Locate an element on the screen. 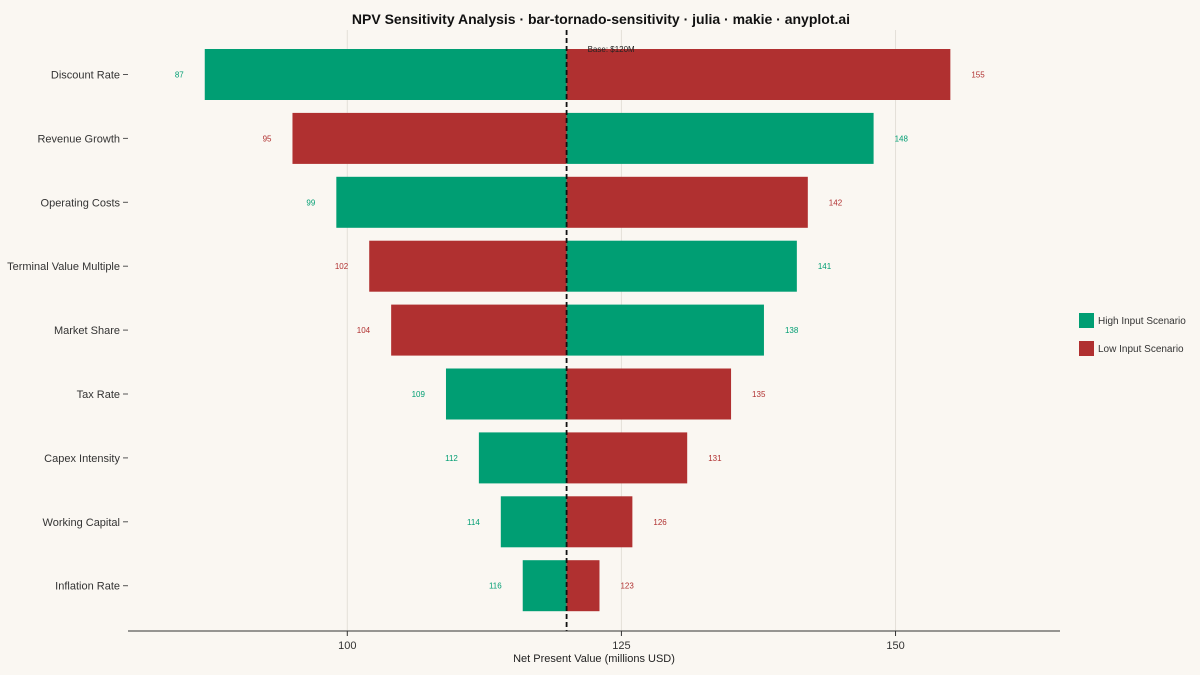 Image resolution: width=1200 pixels, height=675 pixels. category-label: Inflation Rate is located at coordinates (87, 587).